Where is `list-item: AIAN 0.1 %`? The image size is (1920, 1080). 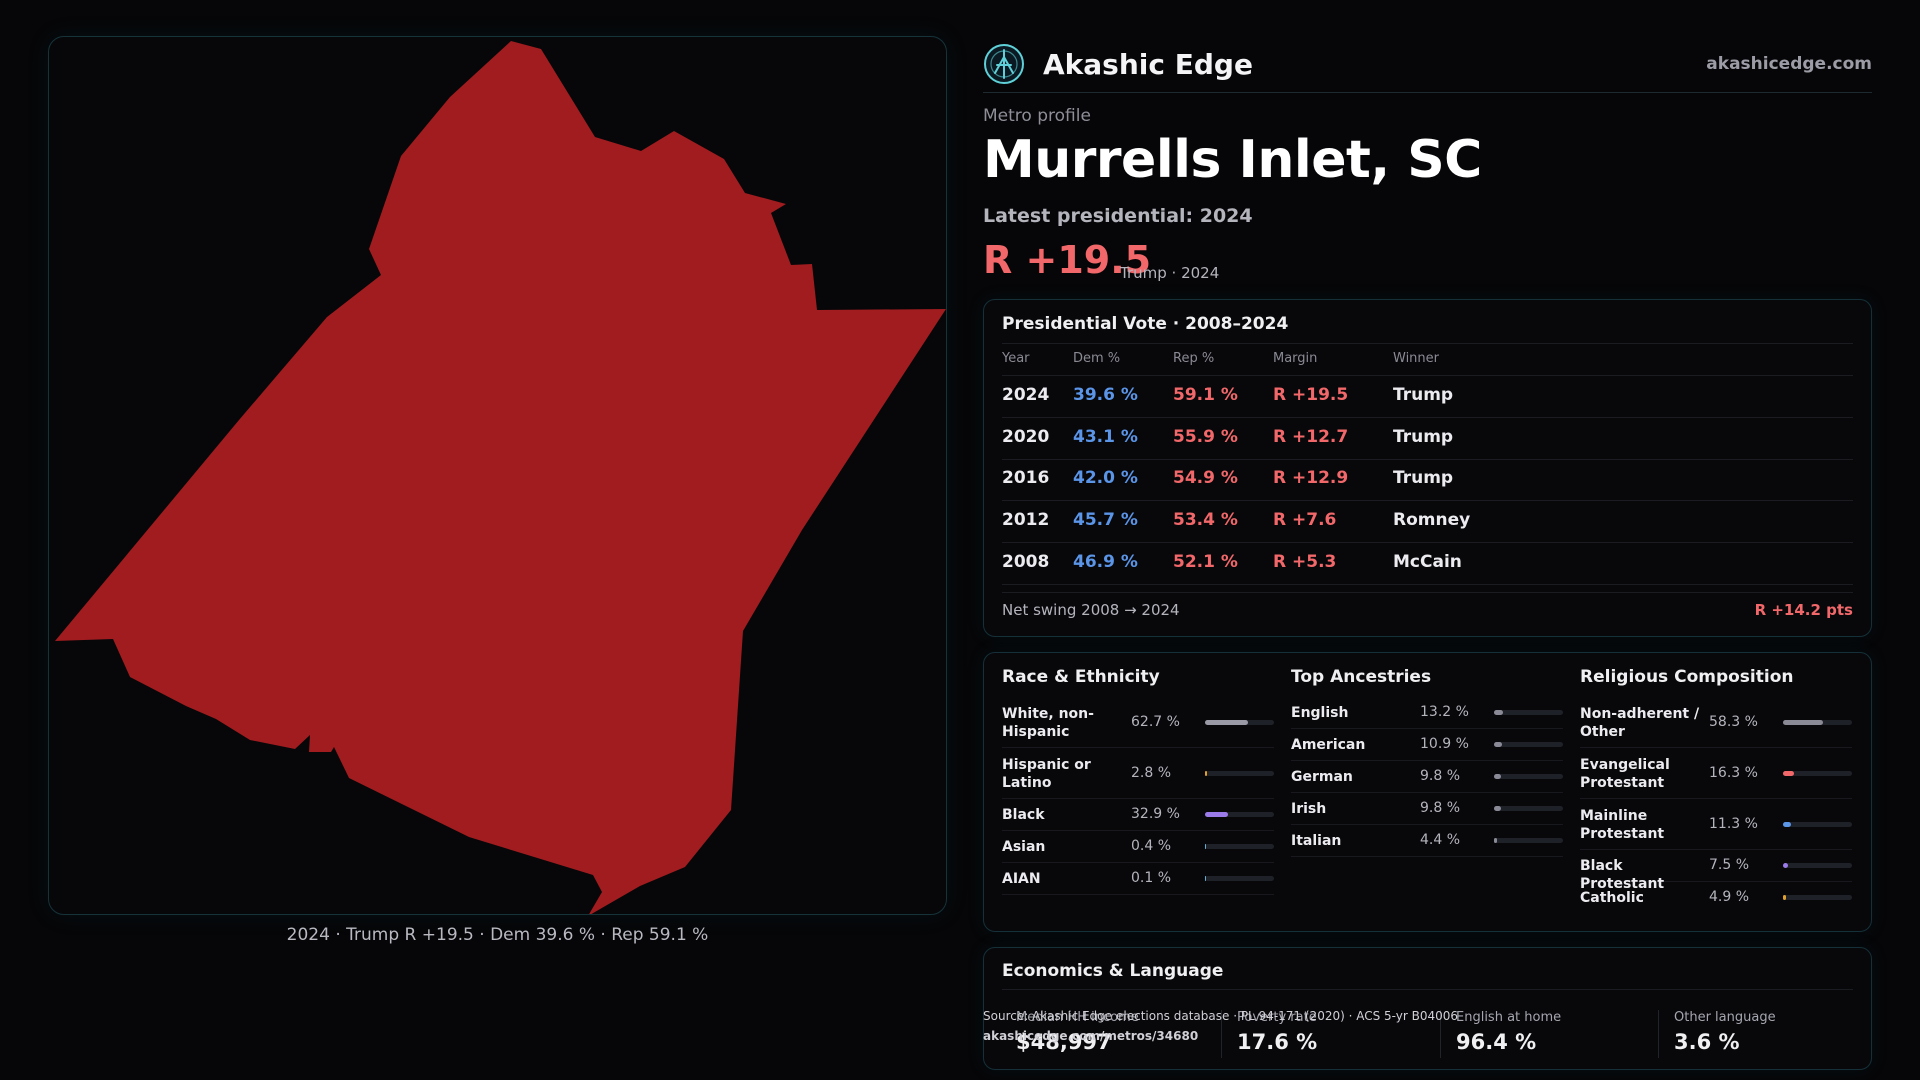
list-item: AIAN 0.1 % is located at coordinates (1138, 879).